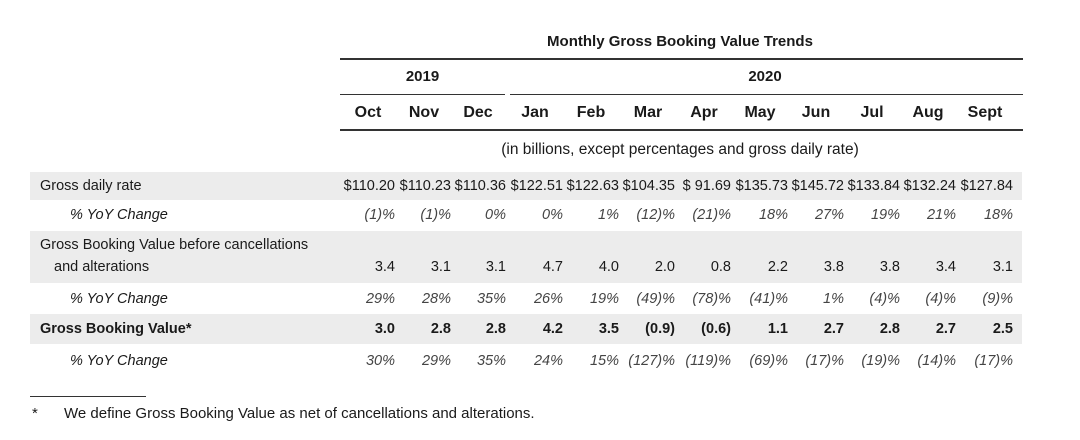 This screenshot has height=440, width=1080. Describe the element at coordinates (88, 396) in the screenshot. I see `footnote-rule` at that location.